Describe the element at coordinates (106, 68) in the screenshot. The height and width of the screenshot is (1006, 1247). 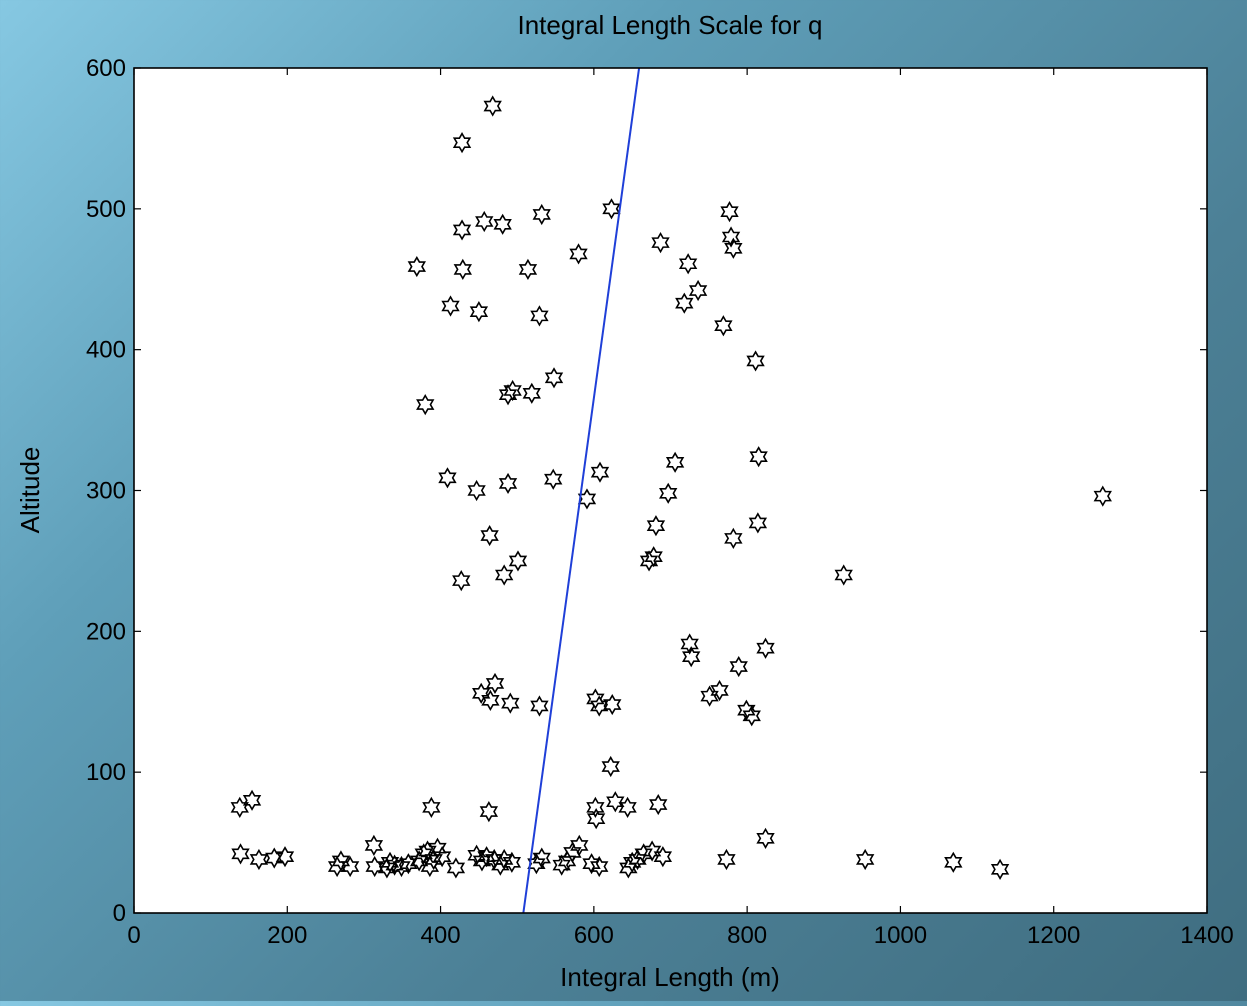
I see `y-tick-label: 600` at that location.